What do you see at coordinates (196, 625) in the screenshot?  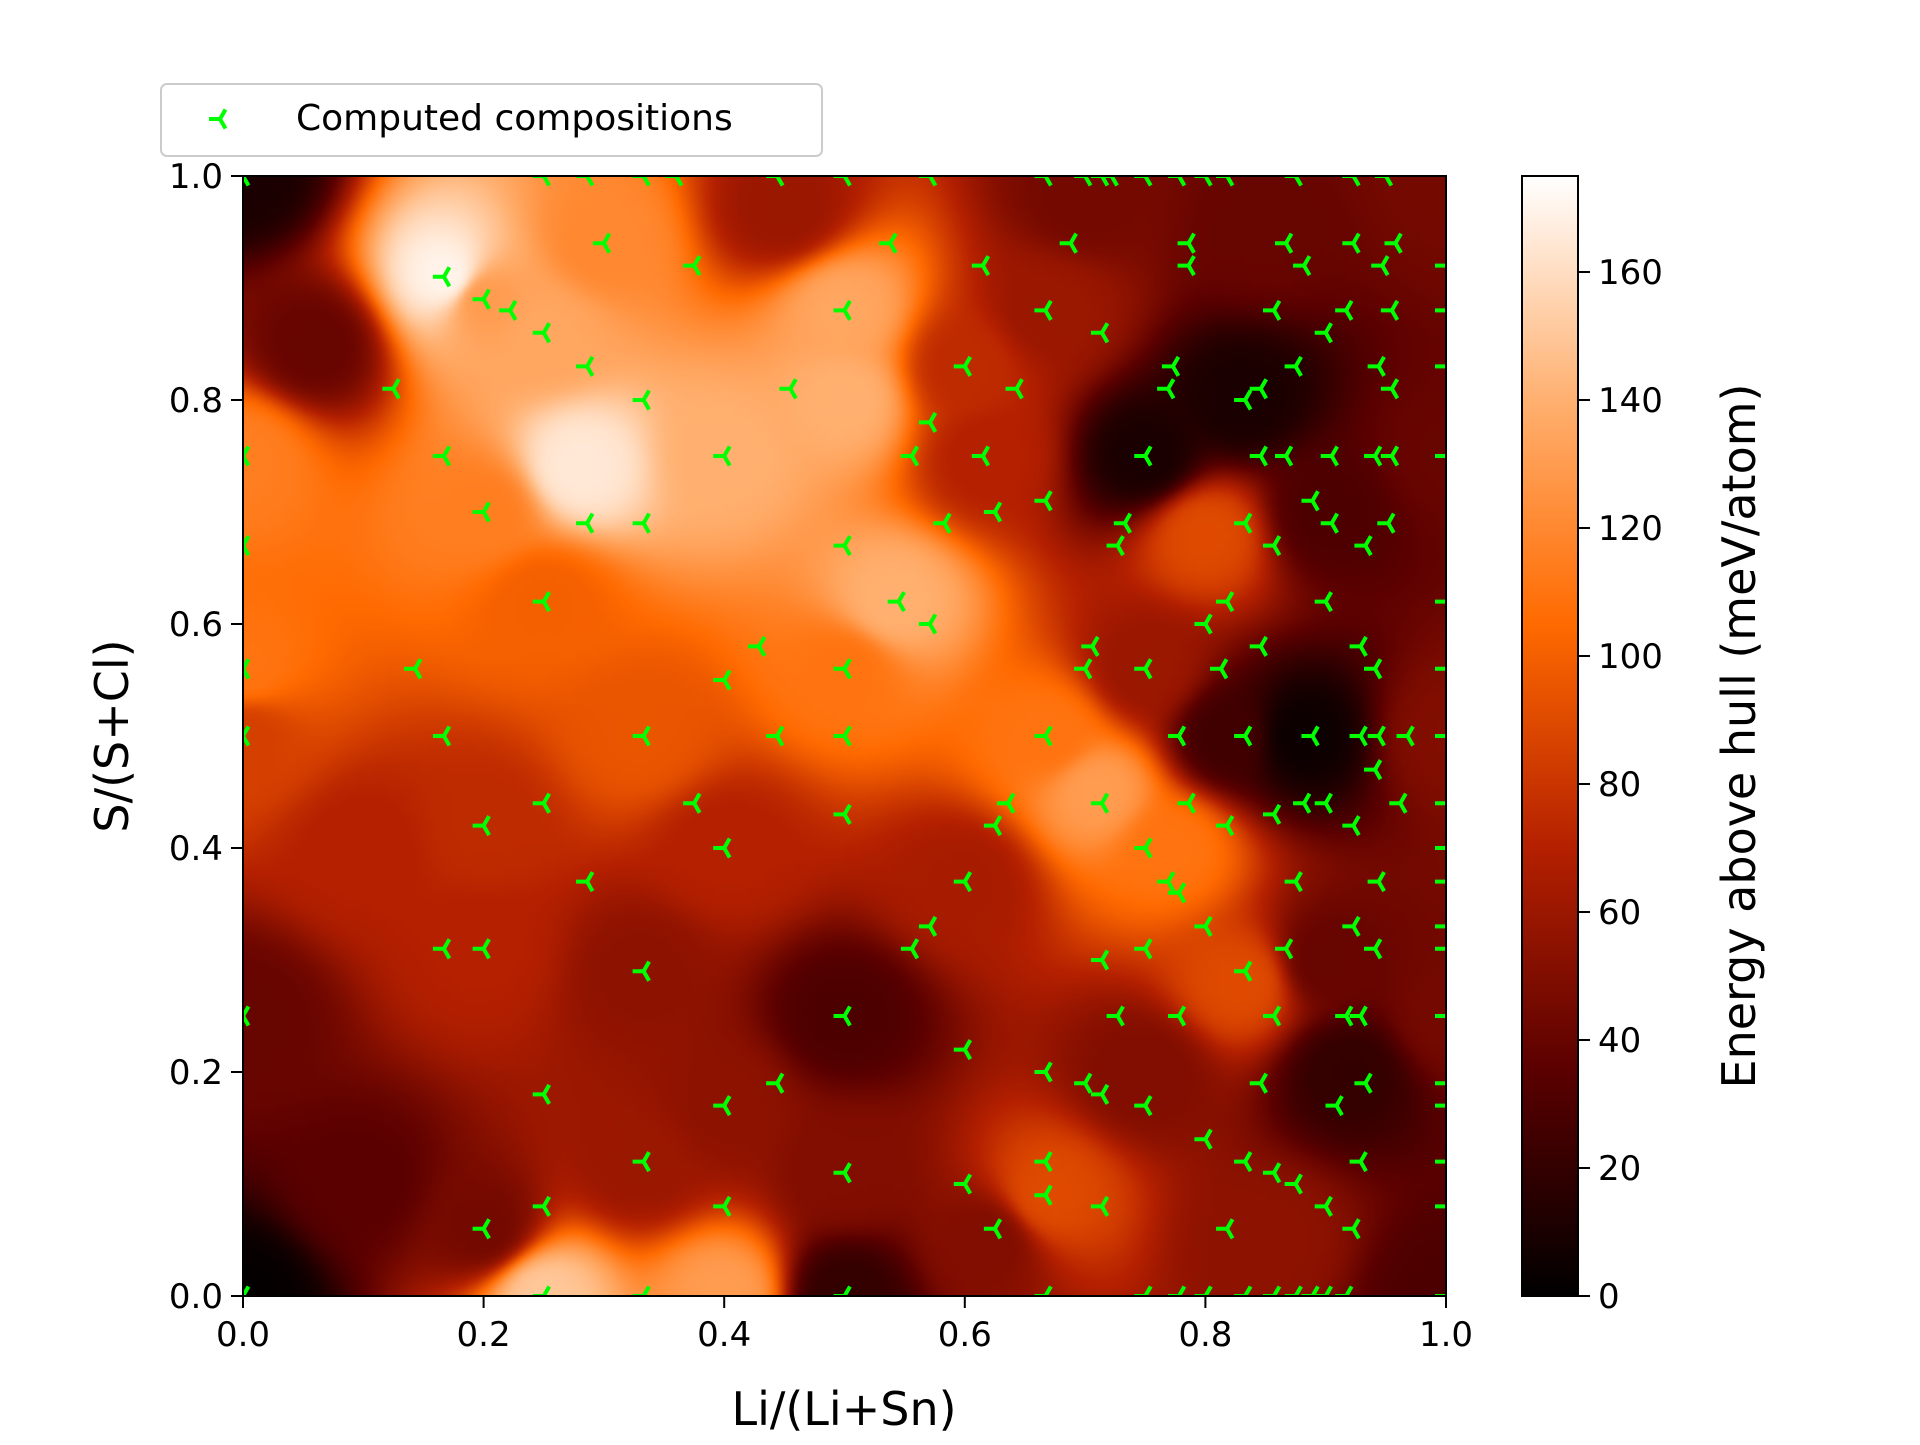 I see `y-tick-label: 0.6` at bounding box center [196, 625].